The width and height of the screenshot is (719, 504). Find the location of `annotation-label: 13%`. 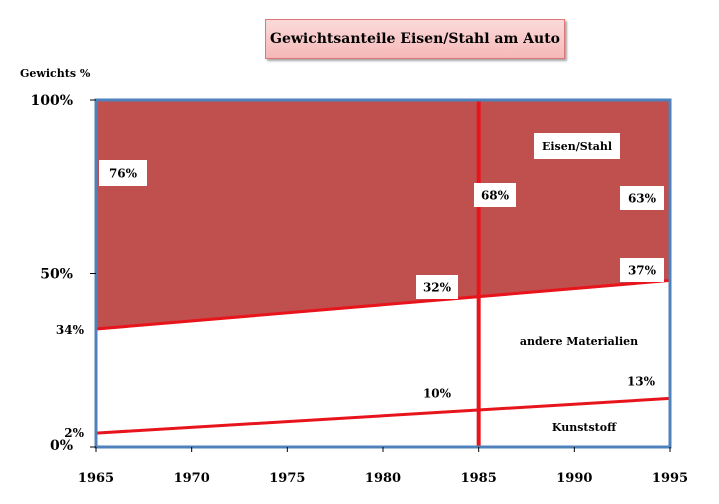

annotation-label: 13% is located at coordinates (641, 381).